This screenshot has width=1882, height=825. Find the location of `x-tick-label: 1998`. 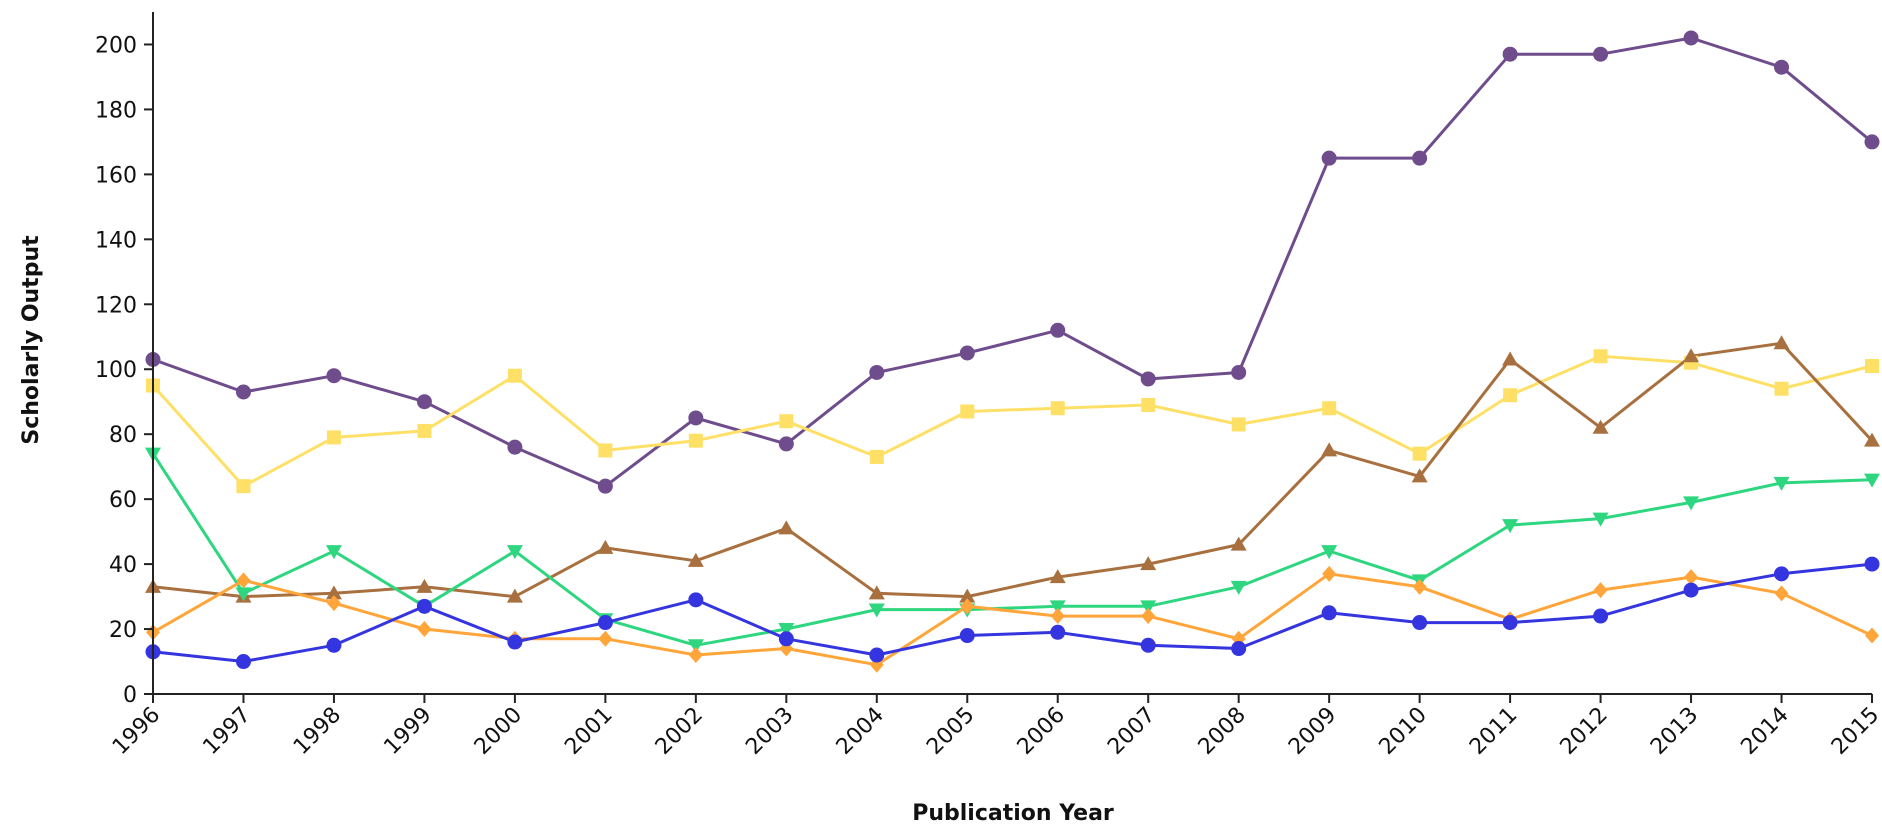

x-tick-label: 1998 is located at coordinates (317, 731).